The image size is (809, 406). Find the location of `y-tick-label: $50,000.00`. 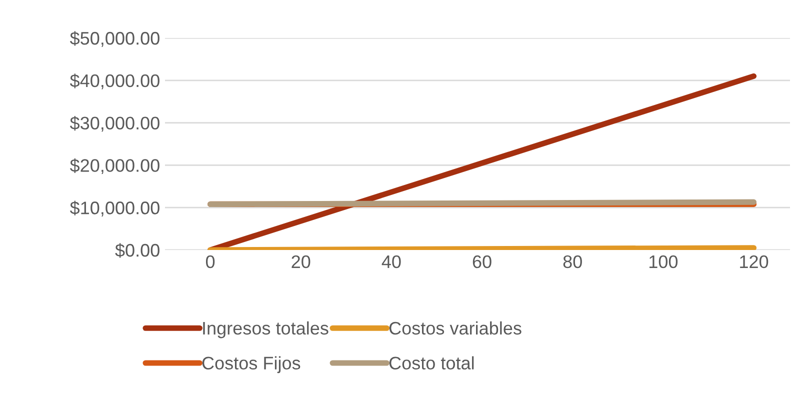

y-tick-label: $50,000.00 is located at coordinates (115, 39).